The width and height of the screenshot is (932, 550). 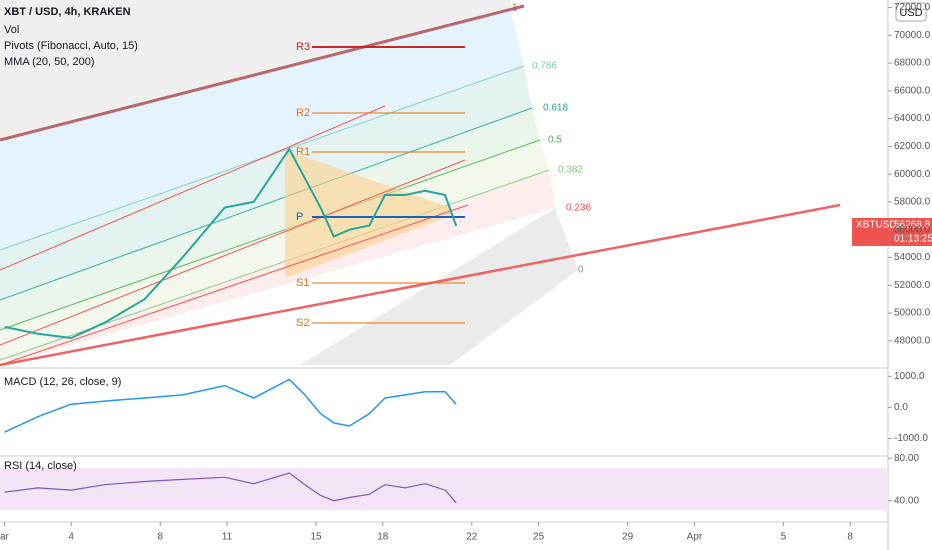 I want to click on y-tick-label: 50000.0, so click(x=912, y=313).